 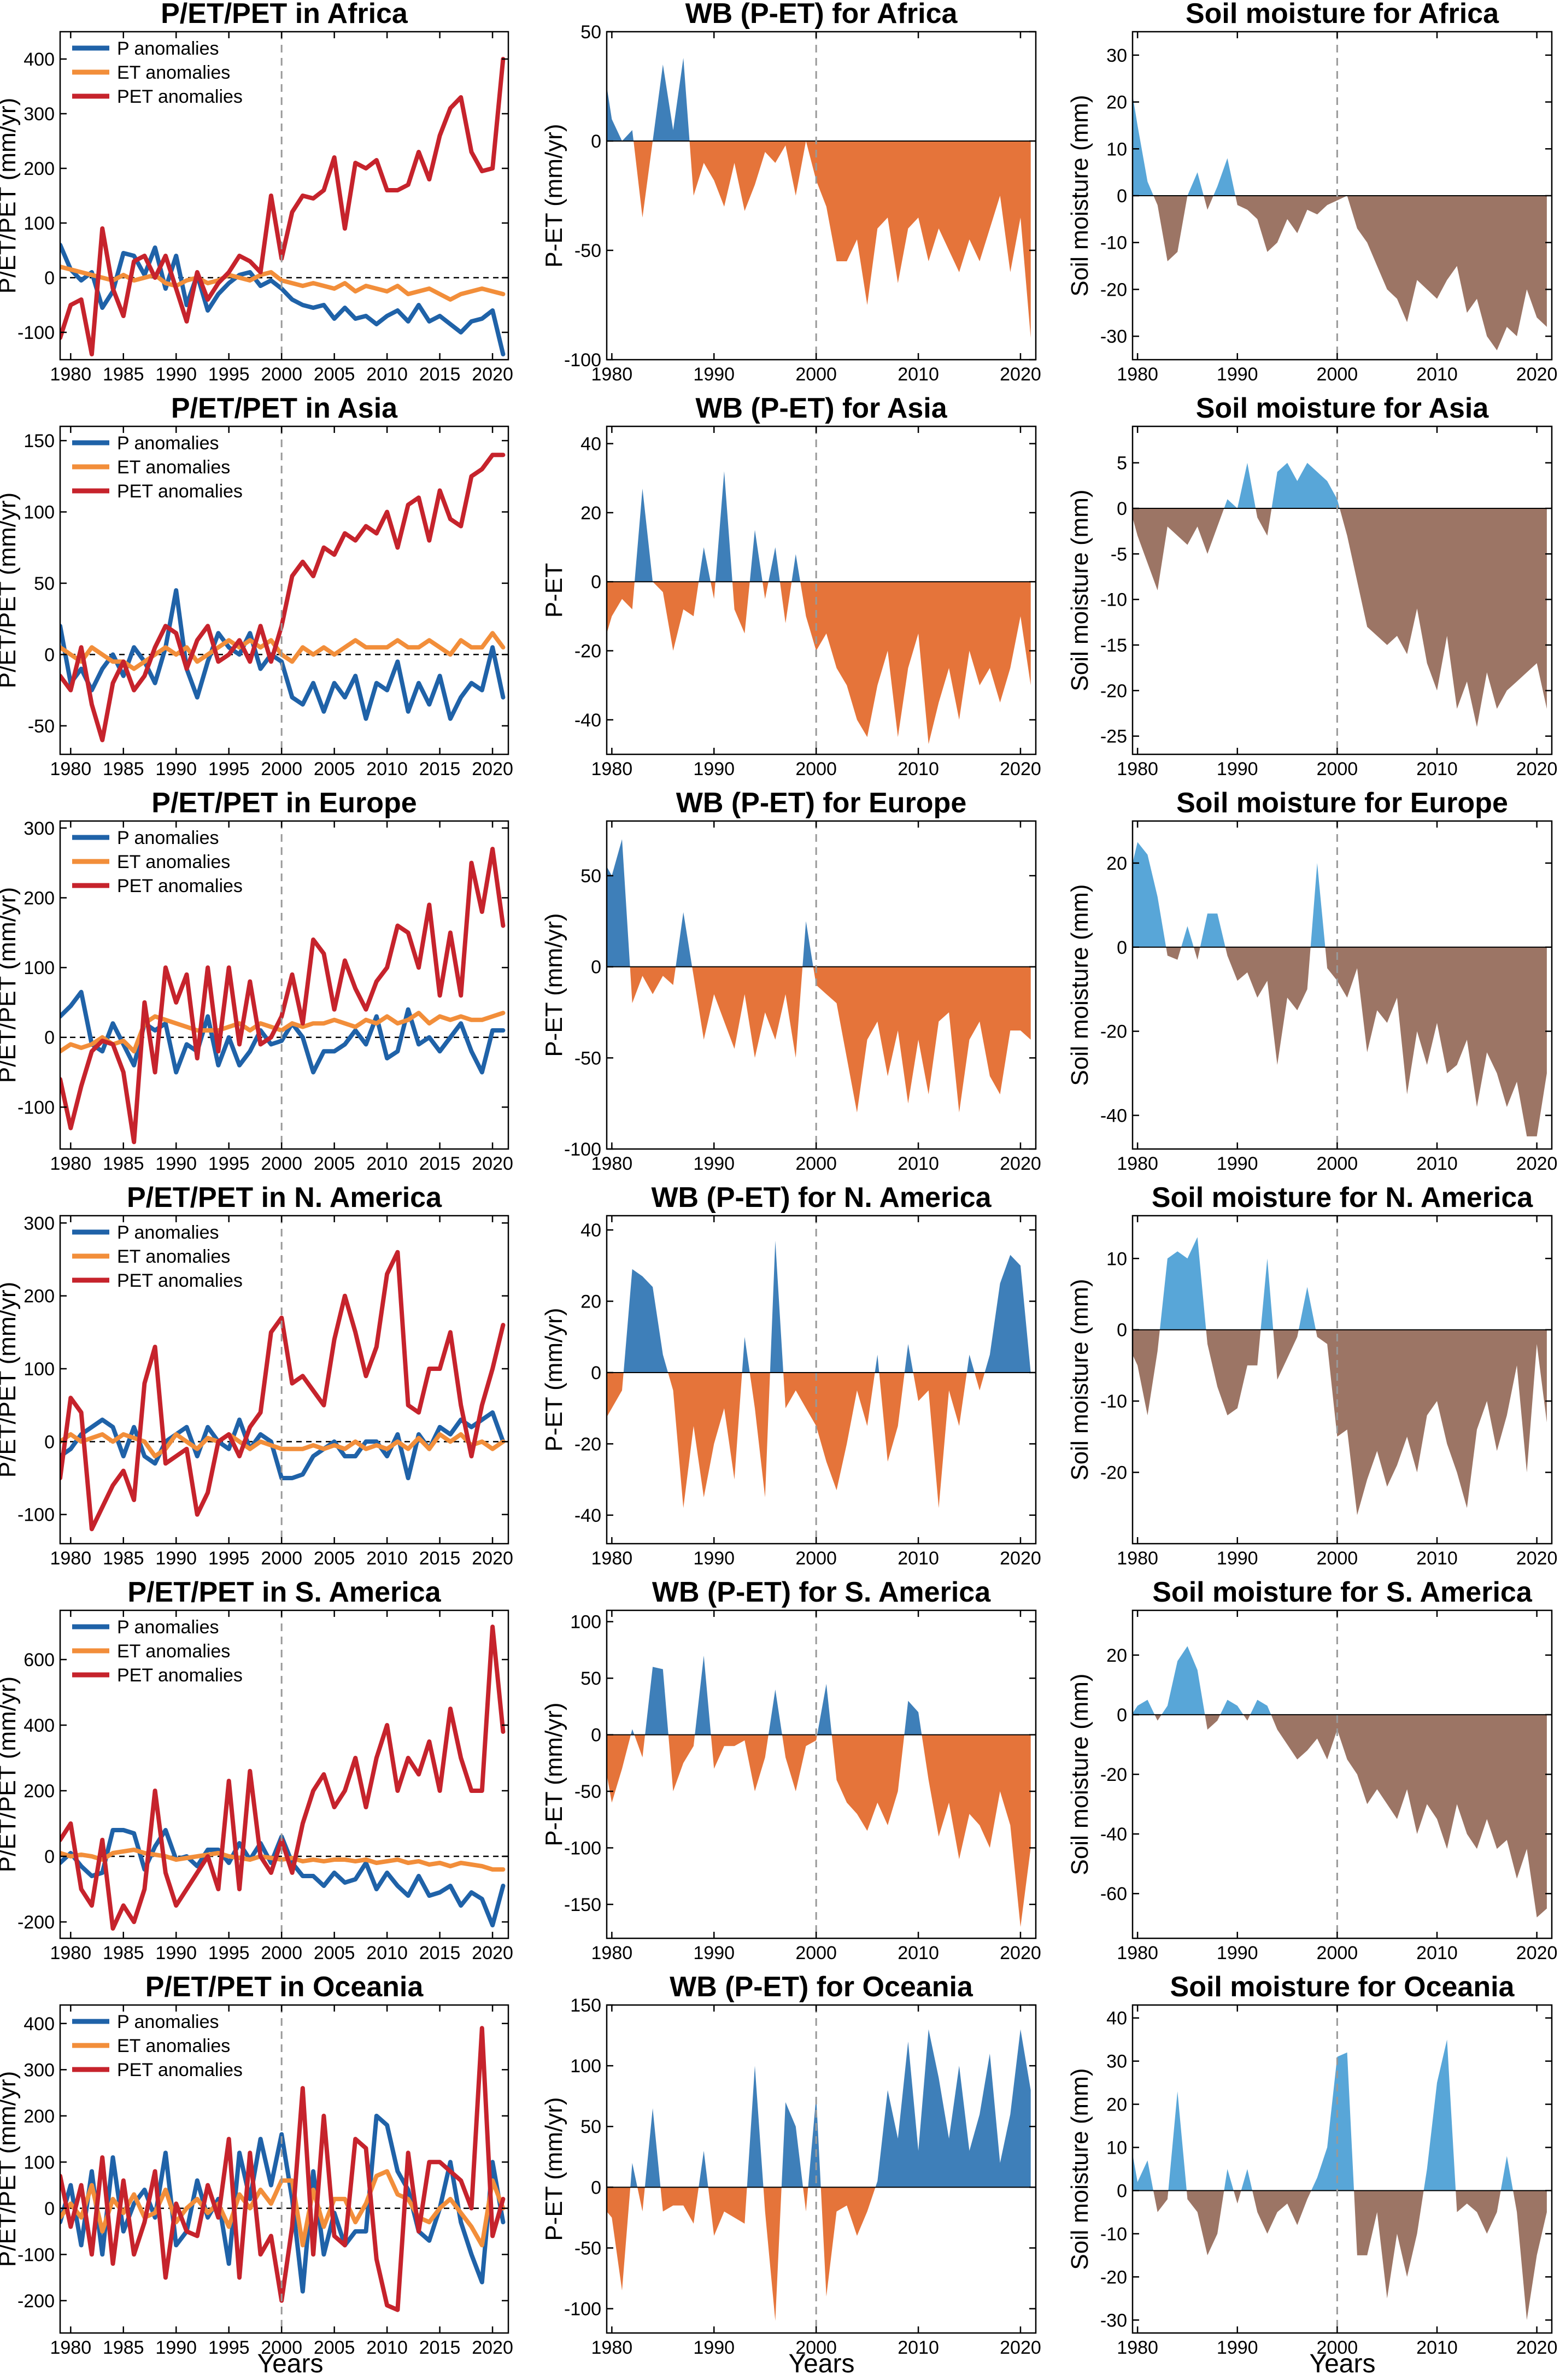 I want to click on x-tick-label-p-et-pet-in-n-america-6: 2010, so click(x=387, y=1558).